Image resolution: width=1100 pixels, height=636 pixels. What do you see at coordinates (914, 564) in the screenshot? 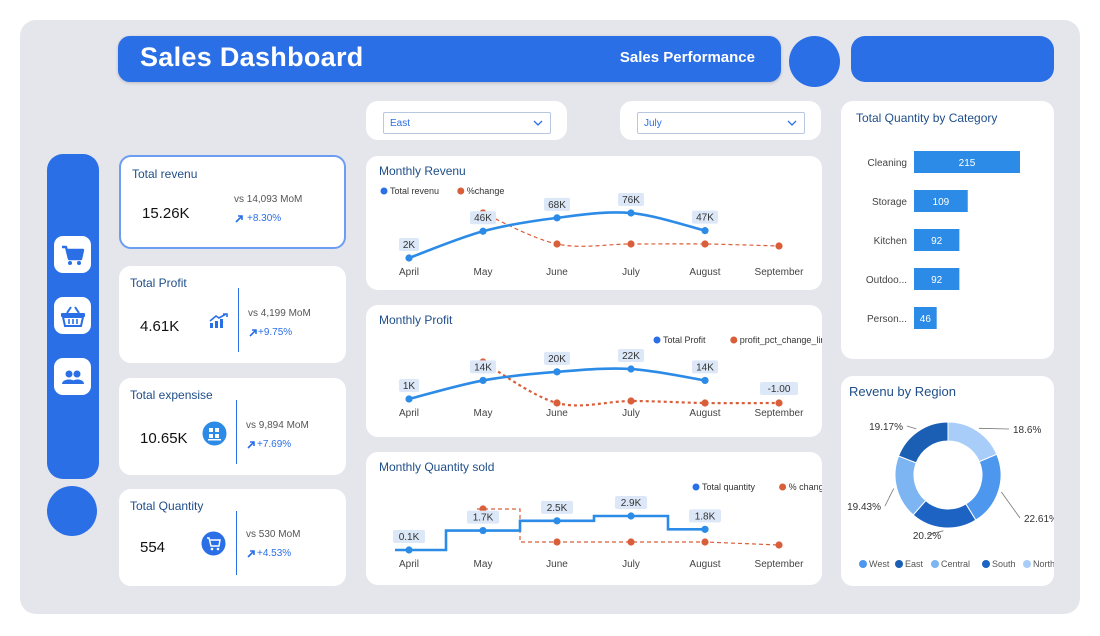
I see `legend-label: East` at bounding box center [914, 564].